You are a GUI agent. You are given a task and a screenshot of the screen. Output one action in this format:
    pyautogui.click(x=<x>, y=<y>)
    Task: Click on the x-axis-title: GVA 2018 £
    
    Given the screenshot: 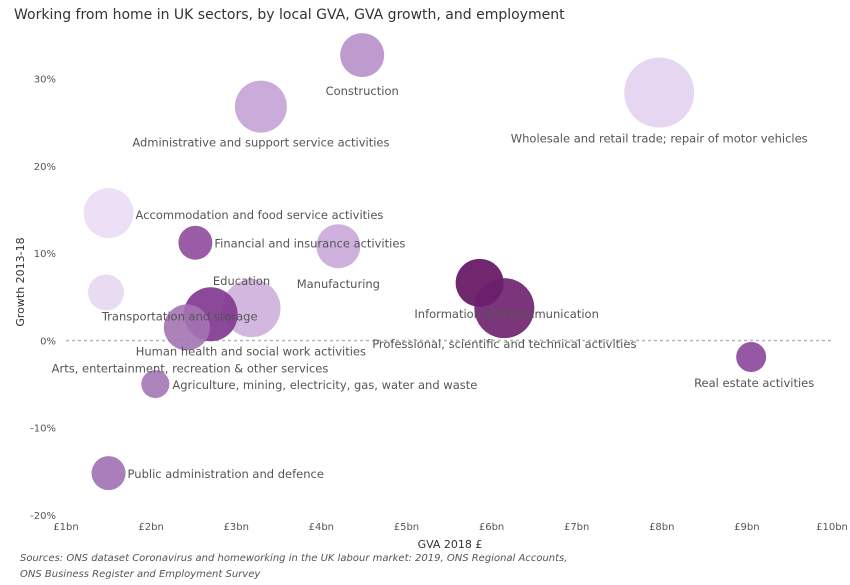 What is the action you would take?
    pyautogui.click(x=450, y=544)
    